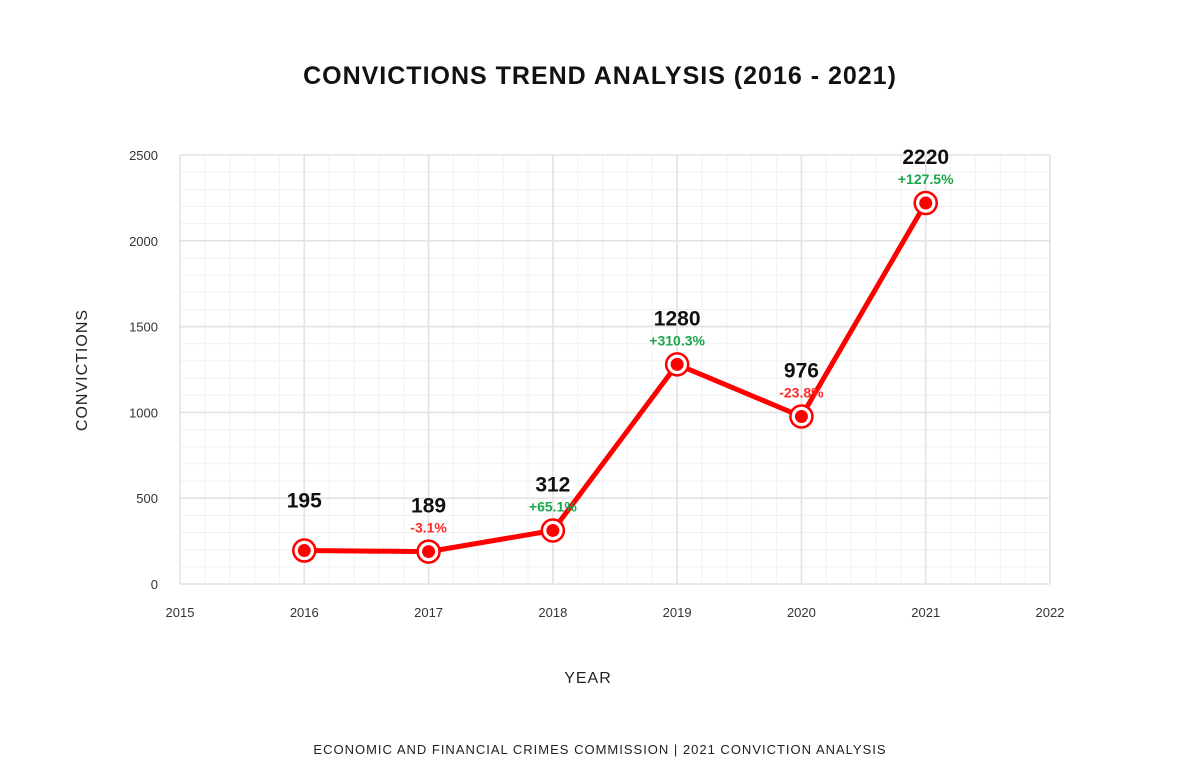 This screenshot has width=1200, height=775. Describe the element at coordinates (801, 371) in the screenshot. I see `data-value-label: 976` at that location.